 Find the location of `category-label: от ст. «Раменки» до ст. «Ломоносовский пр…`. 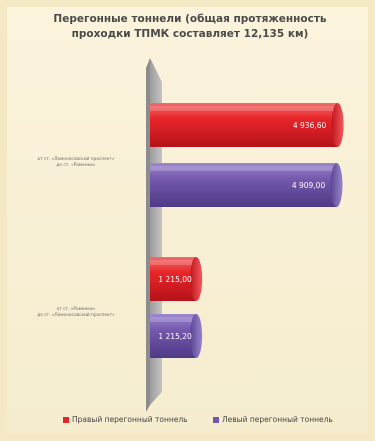

category-label: от ст. «Раменки» до ст. «Ломоносовский пр… is located at coordinates (76, 312).